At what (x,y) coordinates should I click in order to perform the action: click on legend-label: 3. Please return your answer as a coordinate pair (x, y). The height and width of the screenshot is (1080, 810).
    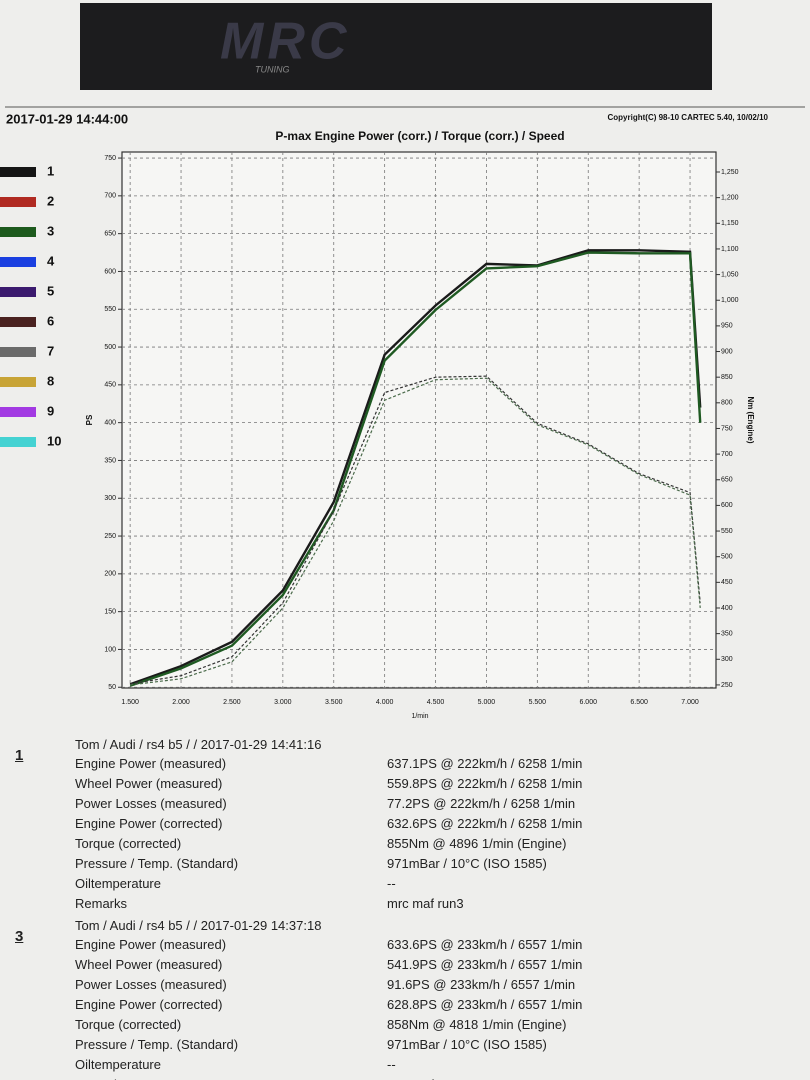
    Looking at the image, I should click on (50, 230).